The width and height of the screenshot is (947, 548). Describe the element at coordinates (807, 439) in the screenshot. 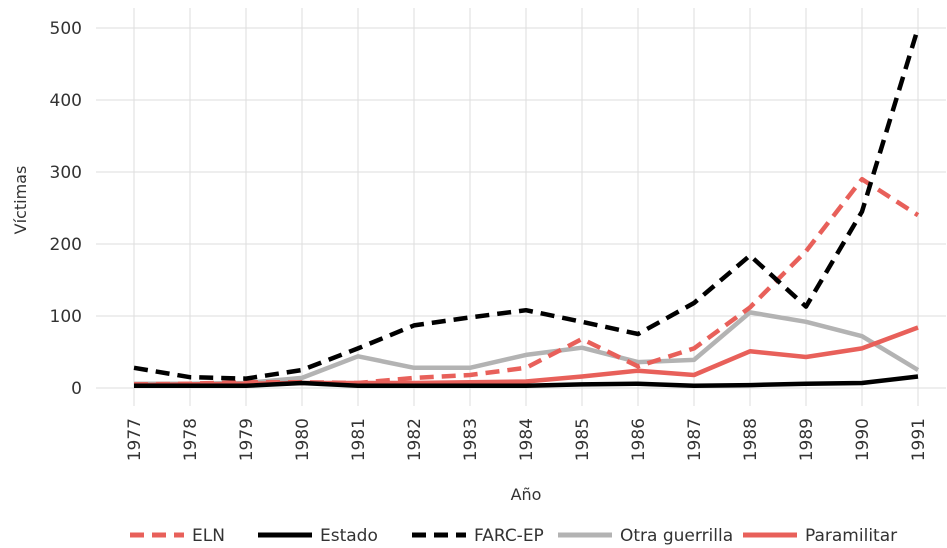

I see `x-tick-label: 1989` at that location.